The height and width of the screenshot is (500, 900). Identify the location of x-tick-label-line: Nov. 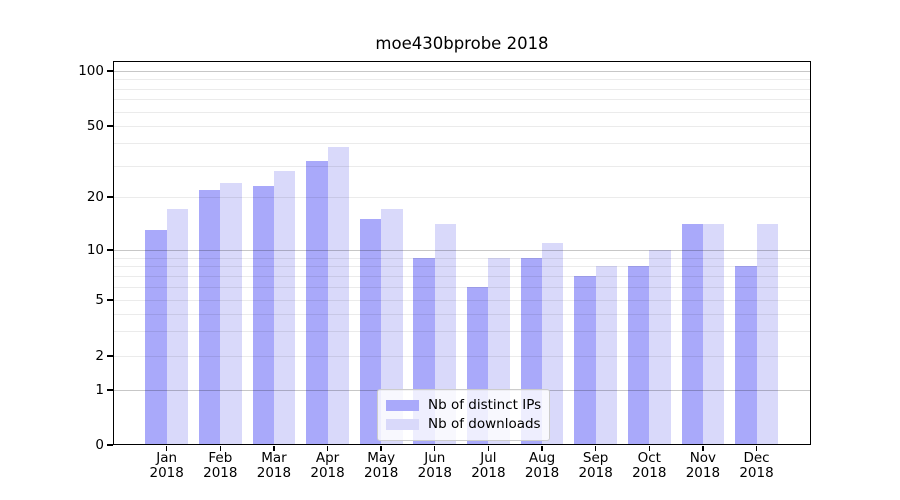
(703, 458).